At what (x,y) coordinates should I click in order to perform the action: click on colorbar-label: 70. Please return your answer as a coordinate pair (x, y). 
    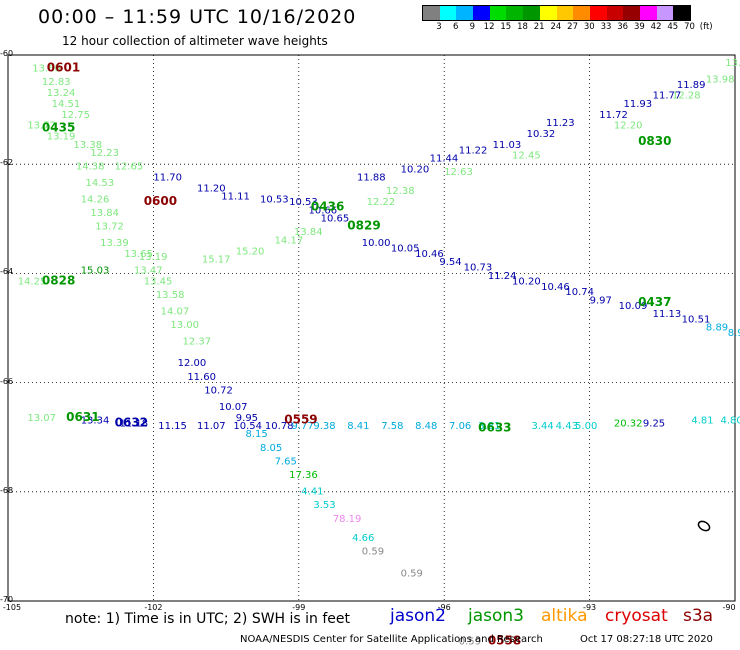
    Looking at the image, I should click on (689, 27).